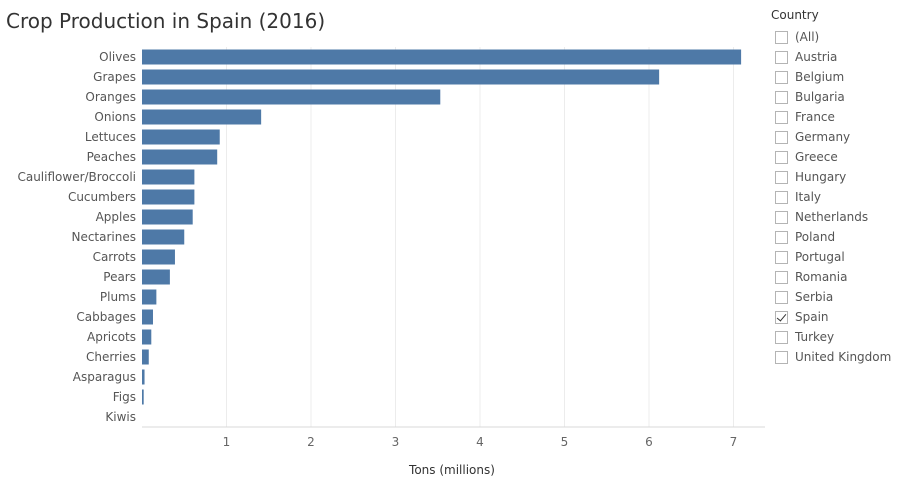 The width and height of the screenshot is (914, 487). I want to click on filter-option-label: Turkey, so click(815, 337).